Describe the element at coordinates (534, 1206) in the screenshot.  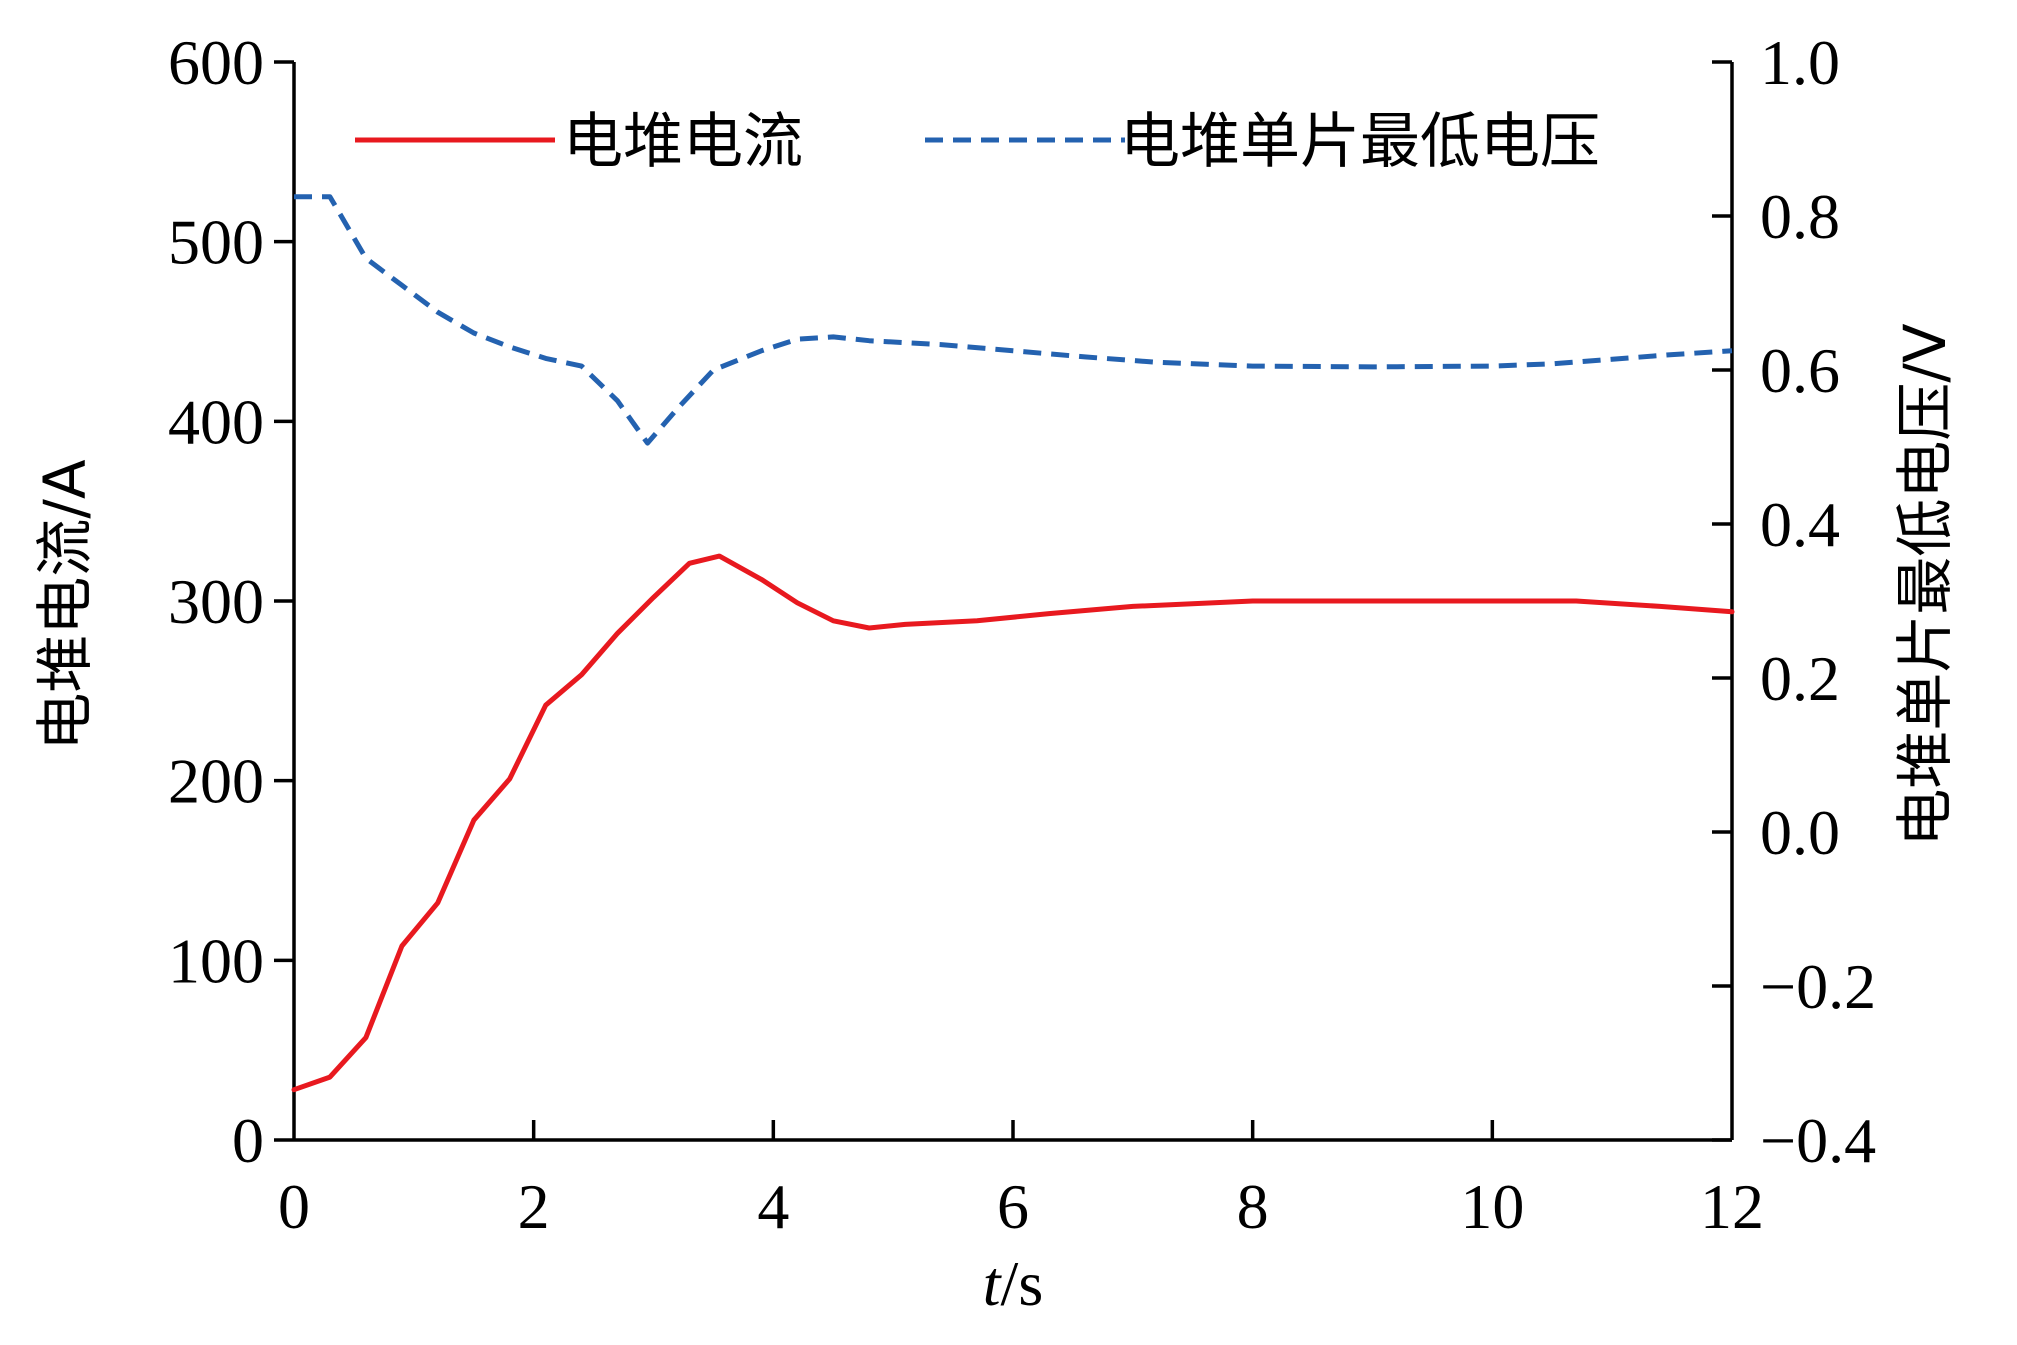
I see `x-tick-label: 2` at that location.